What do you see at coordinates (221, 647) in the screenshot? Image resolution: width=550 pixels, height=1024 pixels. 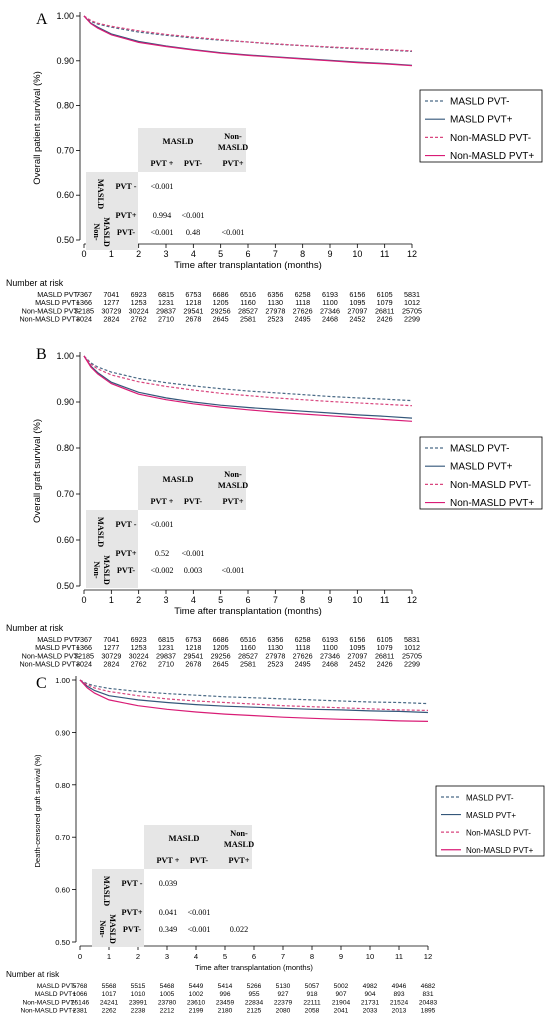 I see `risk-value: 1205` at bounding box center [221, 647].